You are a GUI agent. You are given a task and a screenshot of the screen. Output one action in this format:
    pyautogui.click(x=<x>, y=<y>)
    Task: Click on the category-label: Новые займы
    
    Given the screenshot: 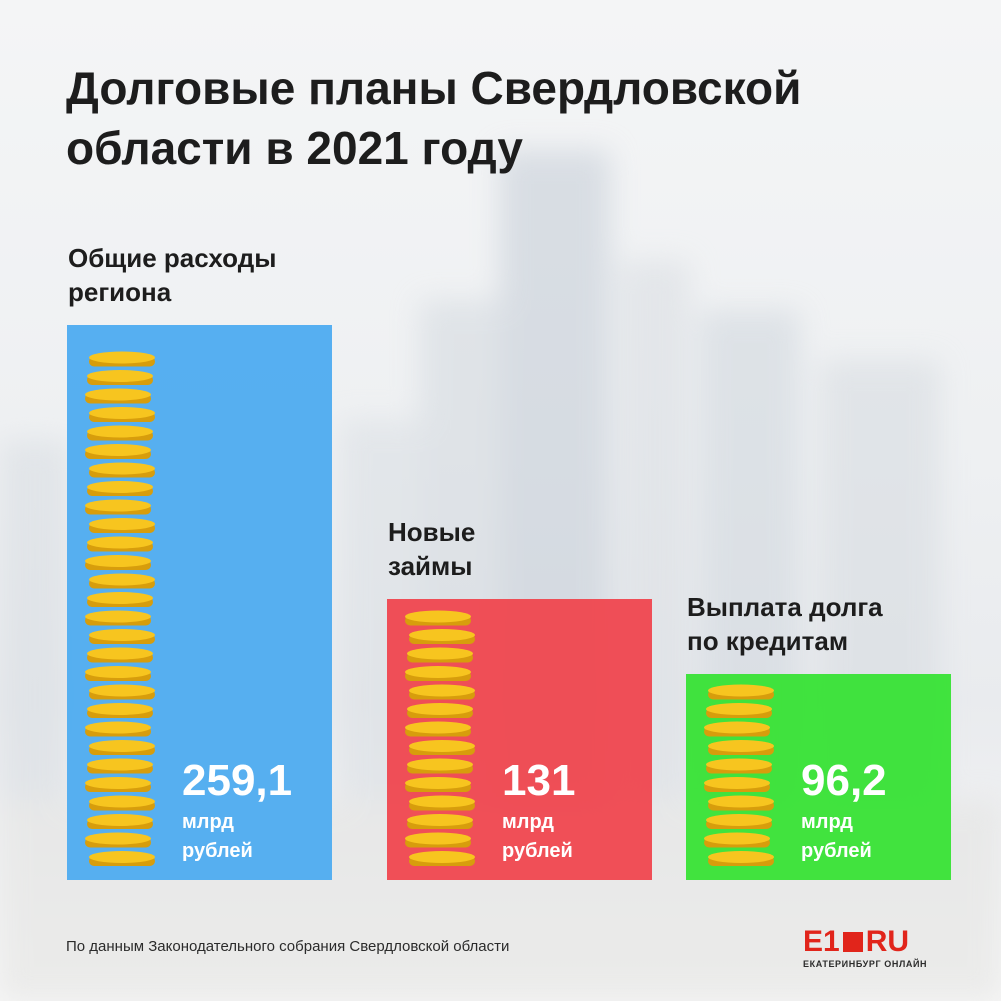 What is the action you would take?
    pyautogui.click(x=432, y=549)
    